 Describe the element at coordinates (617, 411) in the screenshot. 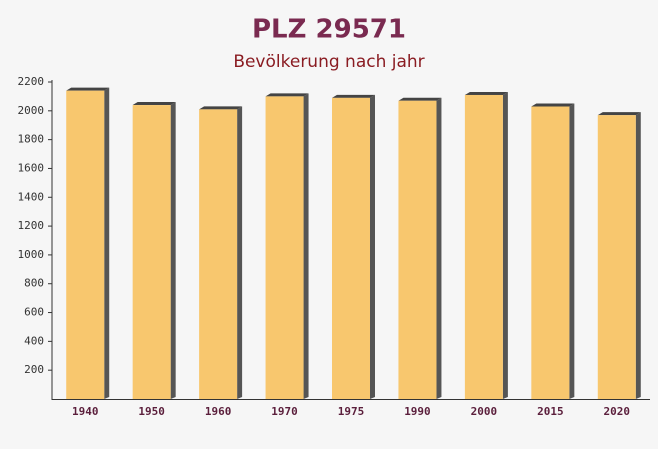

I see `x-tick-label: 2020` at that location.